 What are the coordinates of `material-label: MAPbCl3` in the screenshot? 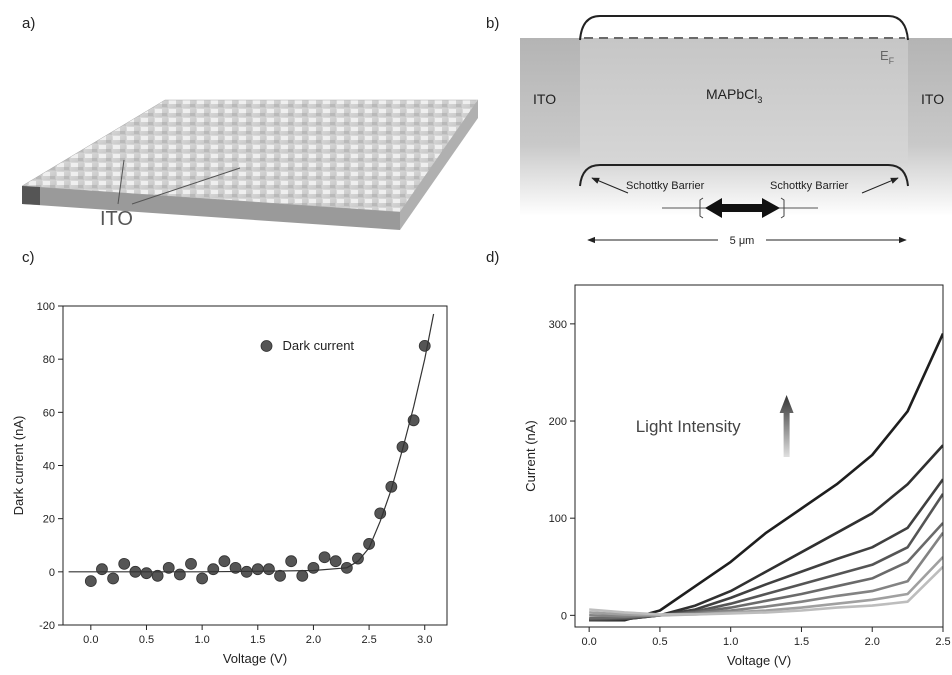 It's located at (734, 95).